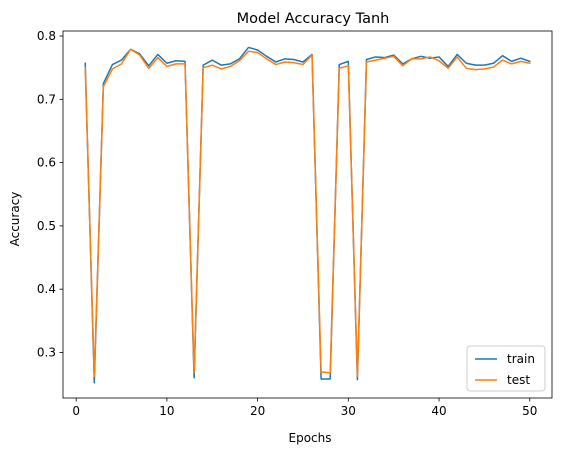  I want to click on y-axis-label: Accuracy, so click(15, 219).